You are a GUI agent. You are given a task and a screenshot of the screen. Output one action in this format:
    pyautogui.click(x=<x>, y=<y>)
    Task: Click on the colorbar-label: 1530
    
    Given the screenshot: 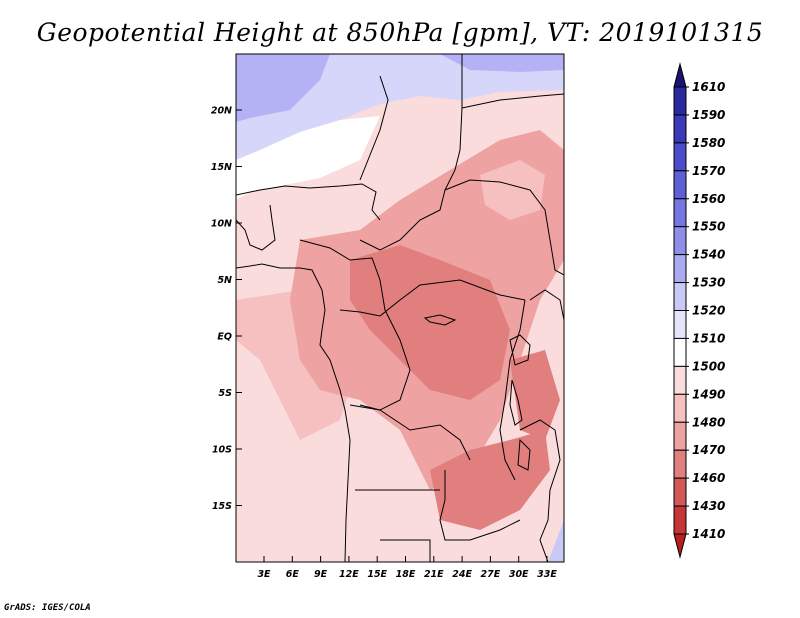 What is the action you would take?
    pyautogui.click(x=708, y=283)
    